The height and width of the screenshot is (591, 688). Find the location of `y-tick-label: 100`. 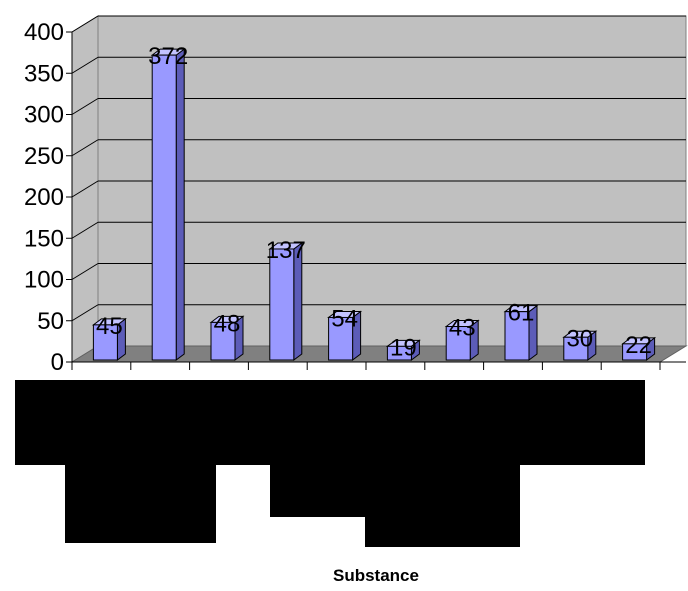

y-tick-label: 100 is located at coordinates (44, 280).